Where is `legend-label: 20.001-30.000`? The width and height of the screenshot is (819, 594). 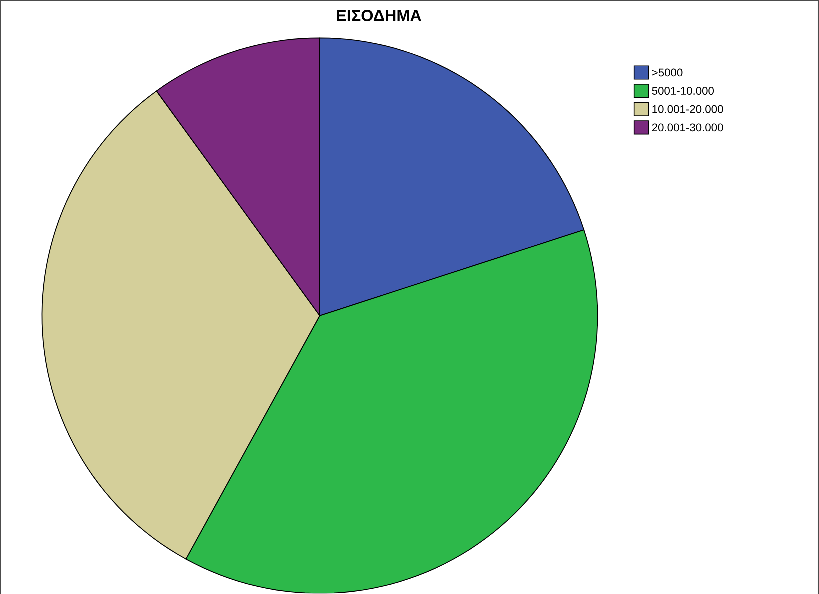
legend-label: 20.001-30.000 is located at coordinates (688, 128).